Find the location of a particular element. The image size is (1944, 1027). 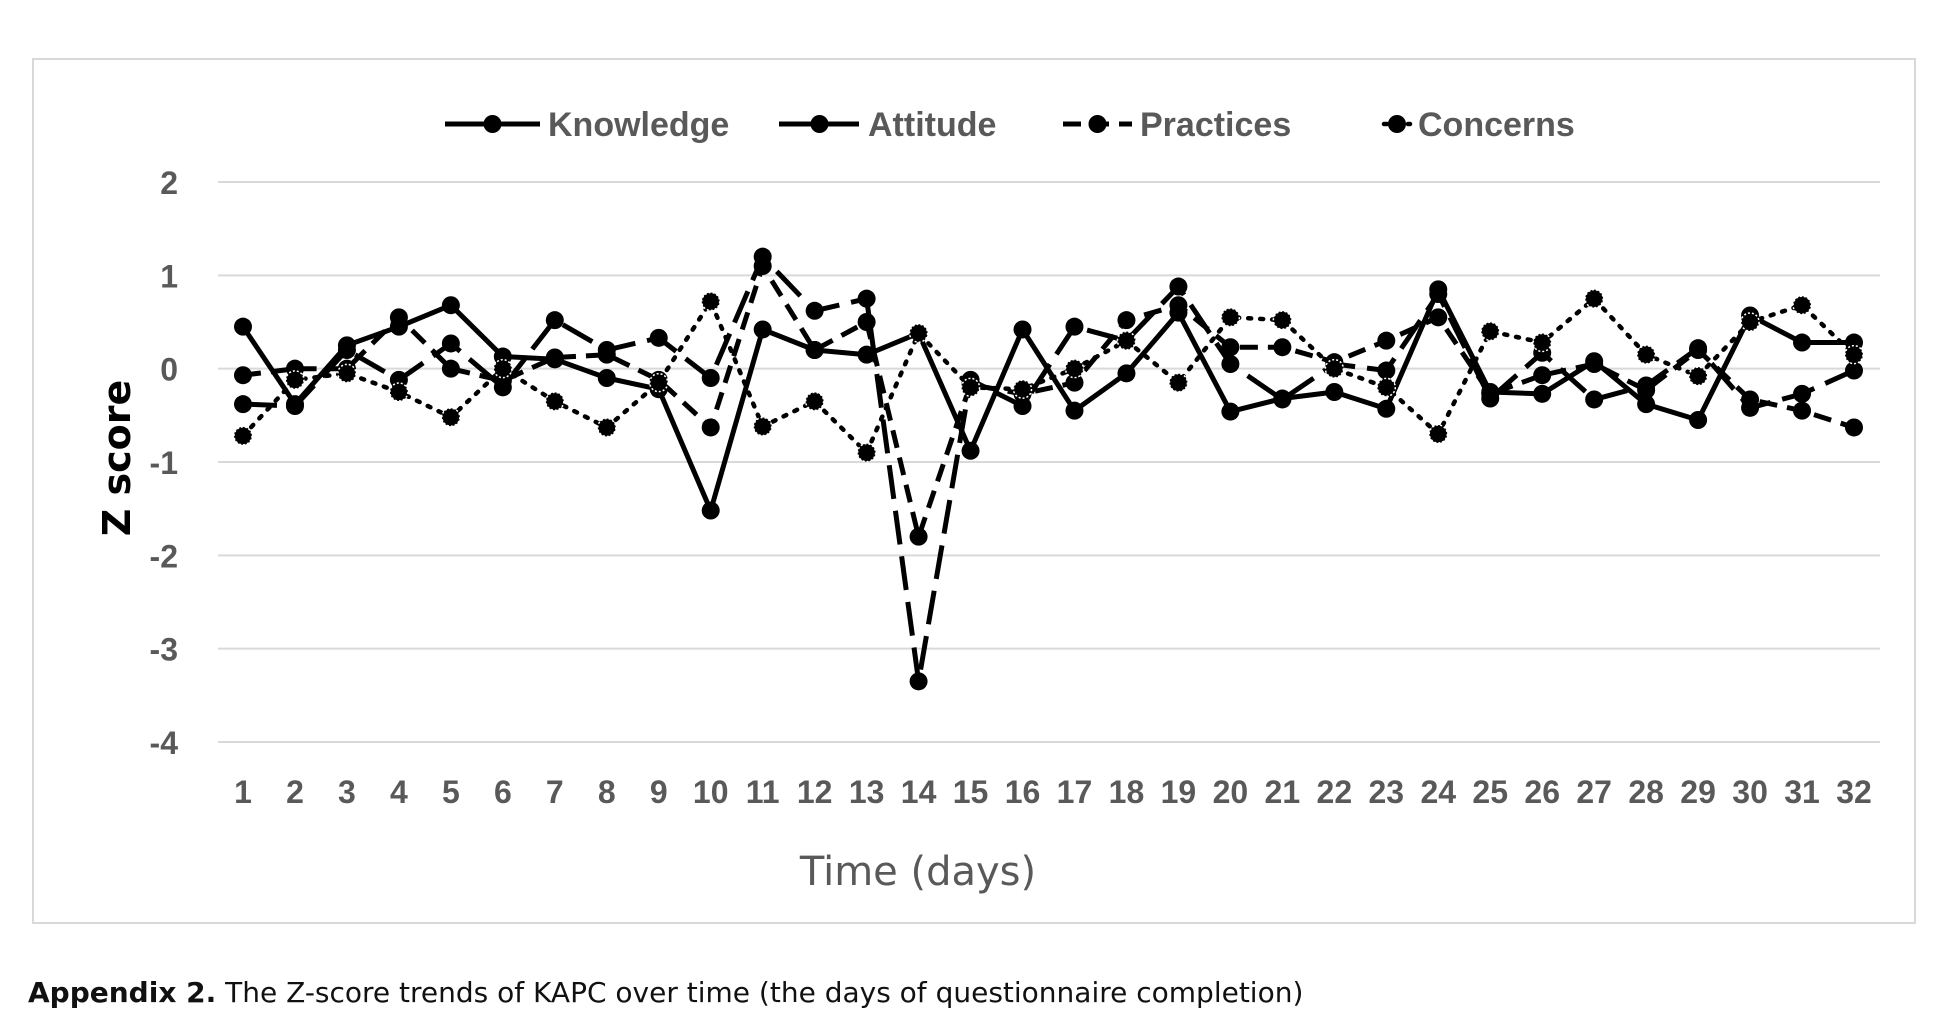

x-tick-label: 23 is located at coordinates (1386, 792).